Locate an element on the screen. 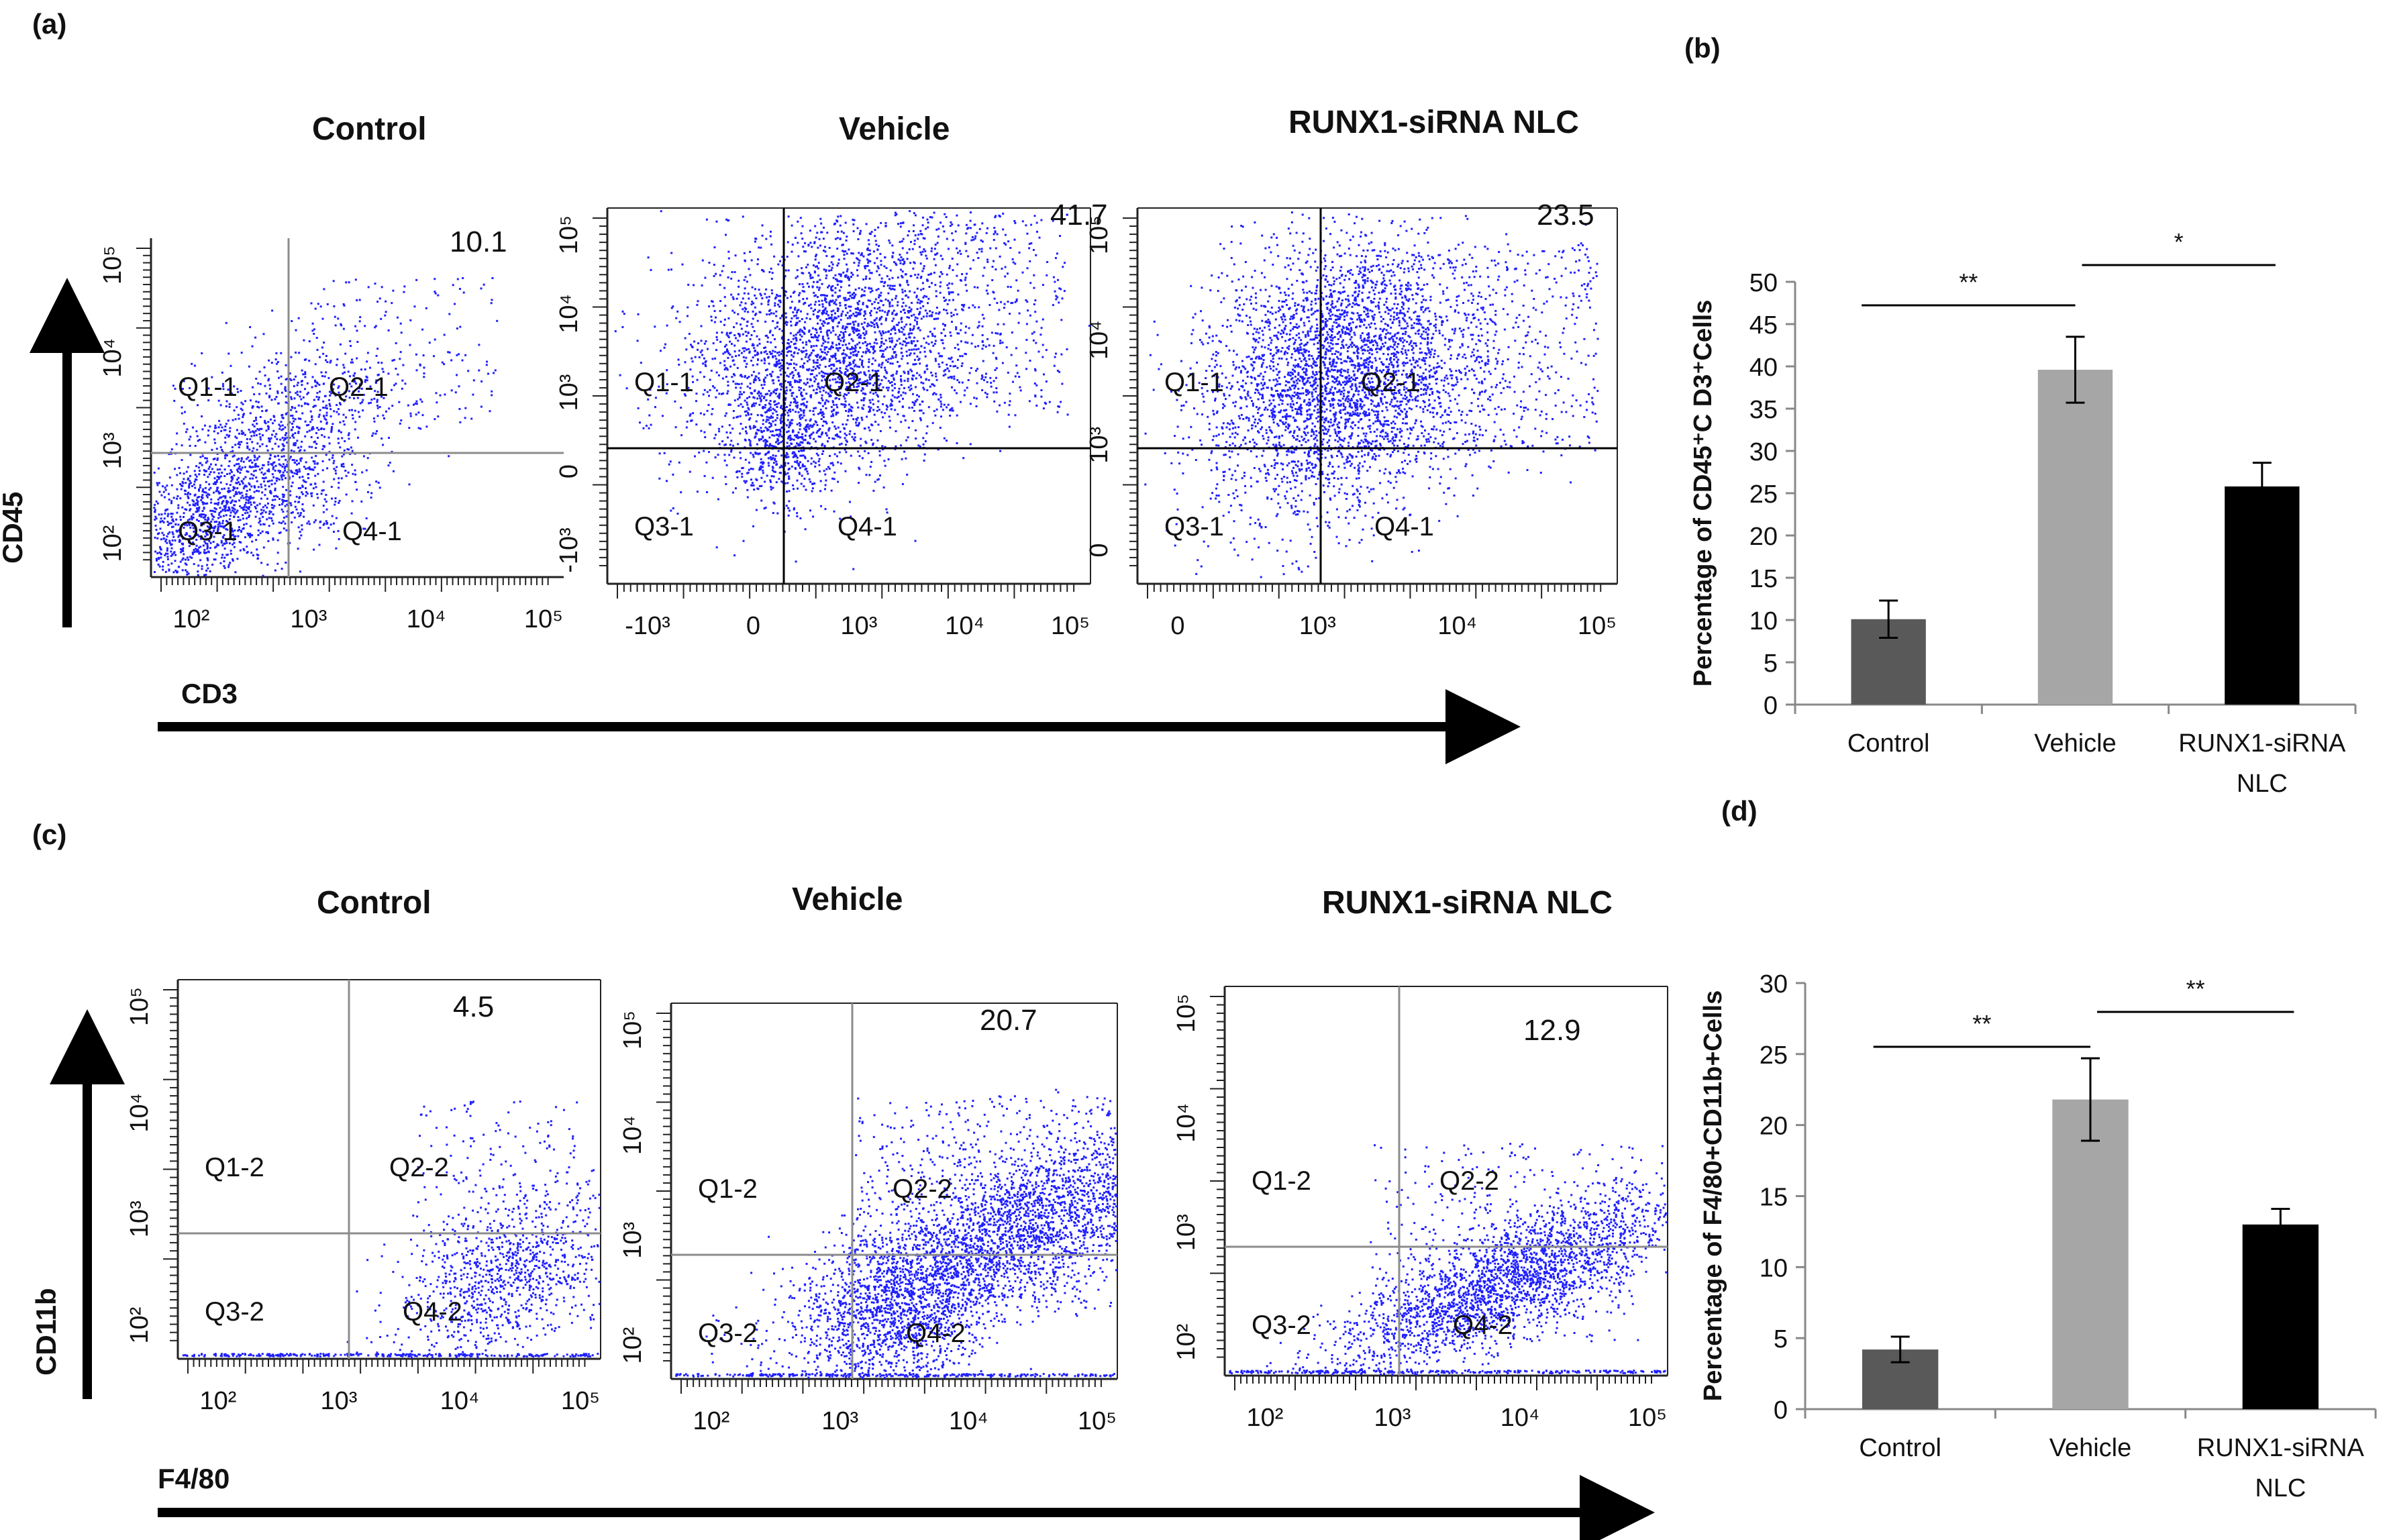  y-tick-label: 0 is located at coordinates (1099, 550).